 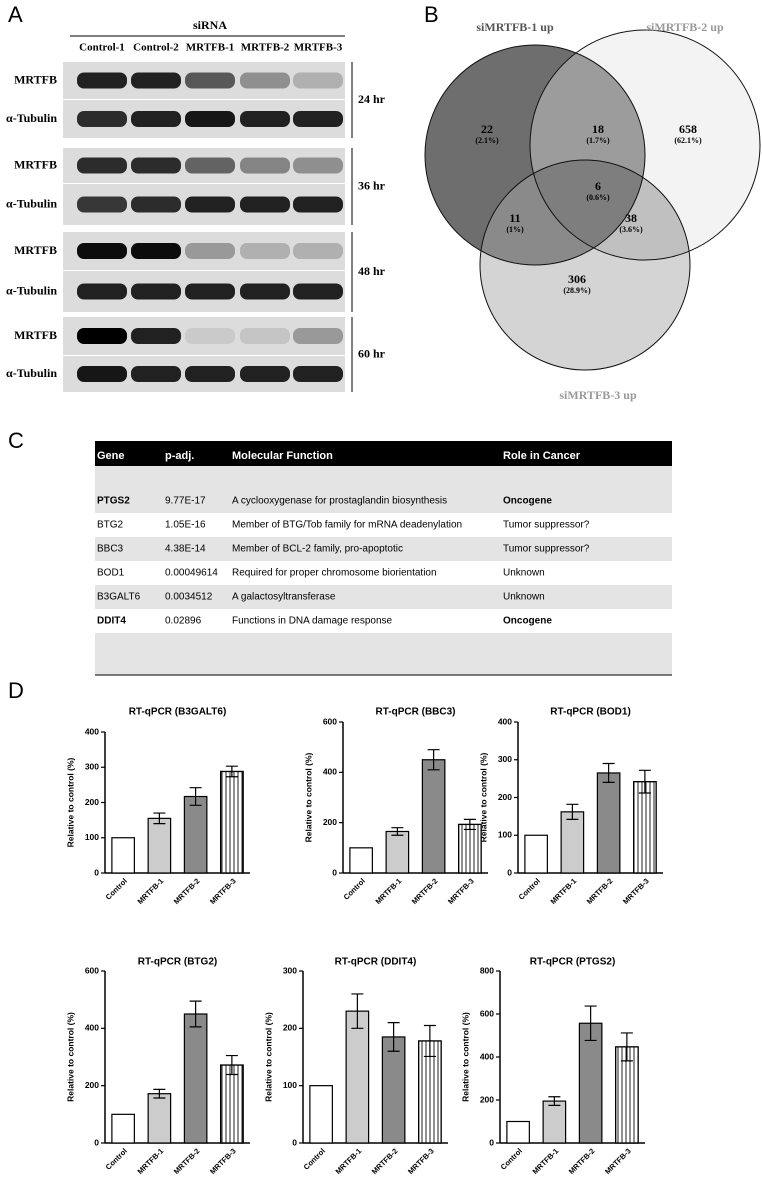 I want to click on venn-outline, so click(x=535, y=155).